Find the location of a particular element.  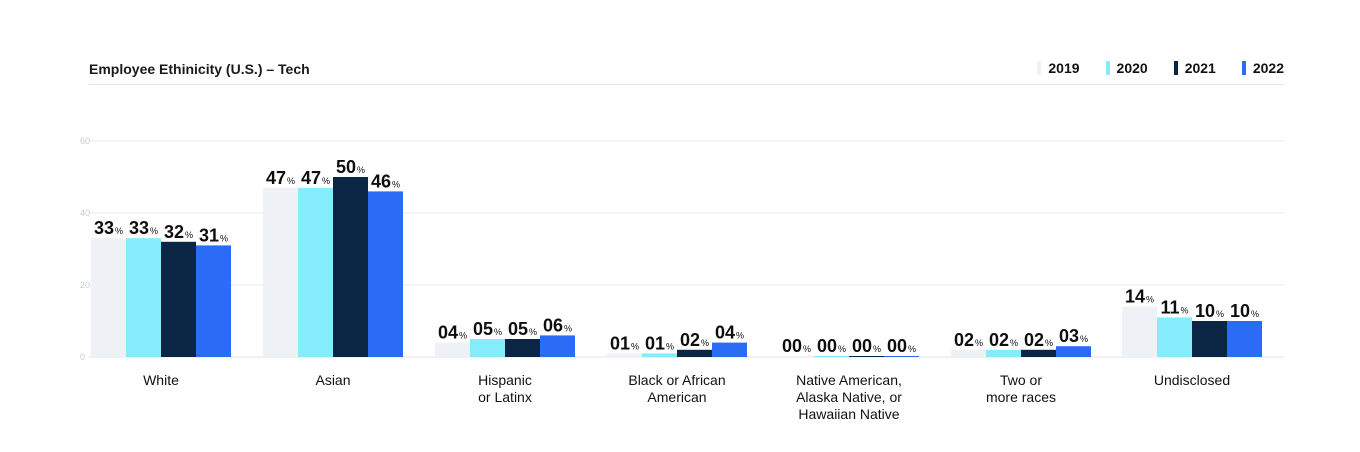

data-label: 11% is located at coordinates (1174, 307).